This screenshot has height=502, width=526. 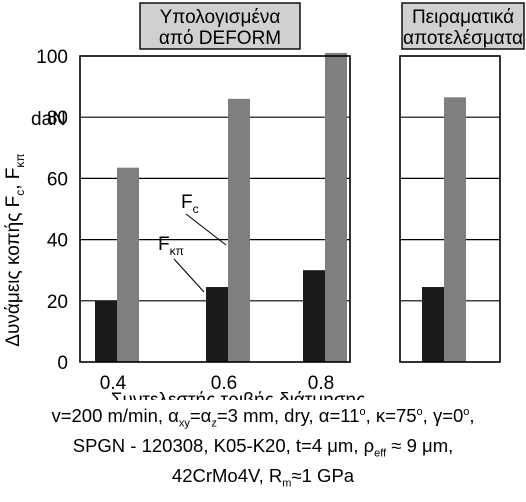 What do you see at coordinates (13, 271) in the screenshot?
I see `y-axis-label-main: Δυνάμεις κοπής F` at bounding box center [13, 271].